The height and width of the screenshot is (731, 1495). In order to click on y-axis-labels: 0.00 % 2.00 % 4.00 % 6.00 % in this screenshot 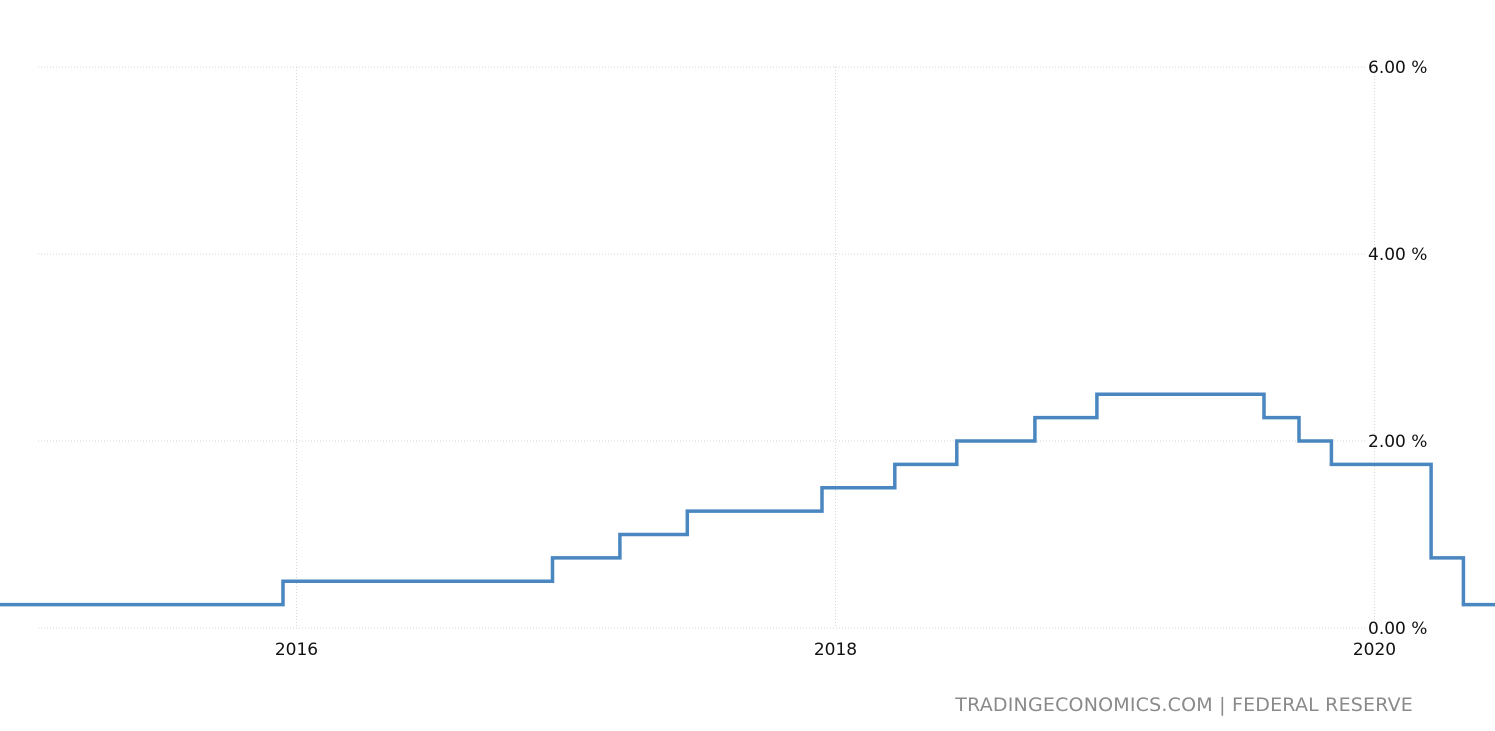, I will do `click(1397, 348)`.